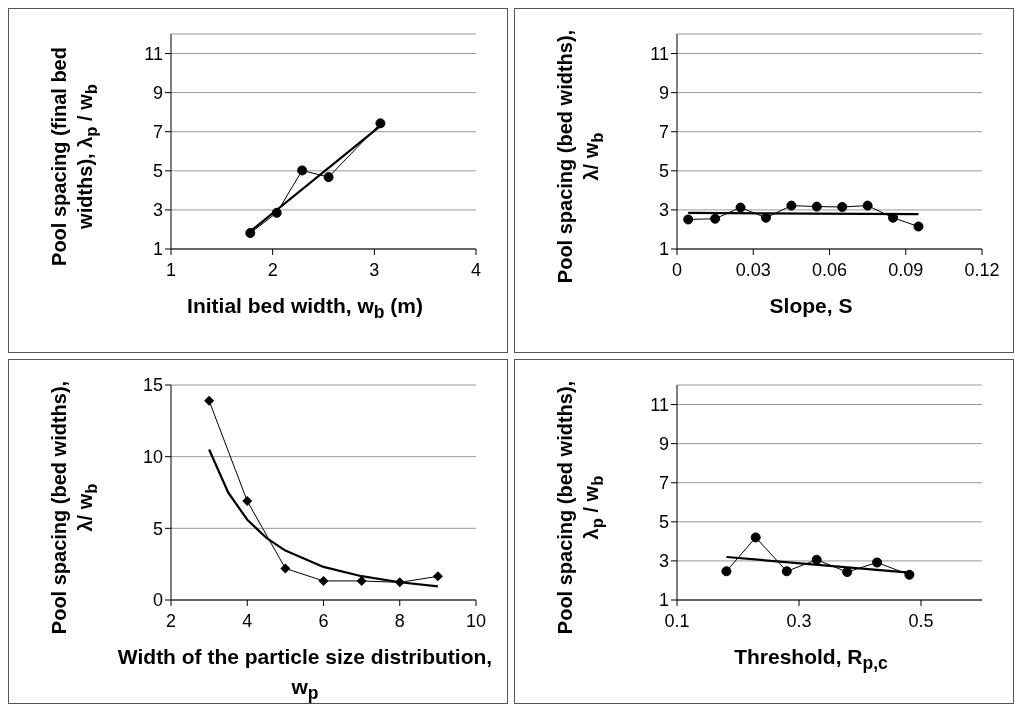  I want to click on x-tick-label: 0.3, so click(799, 620).